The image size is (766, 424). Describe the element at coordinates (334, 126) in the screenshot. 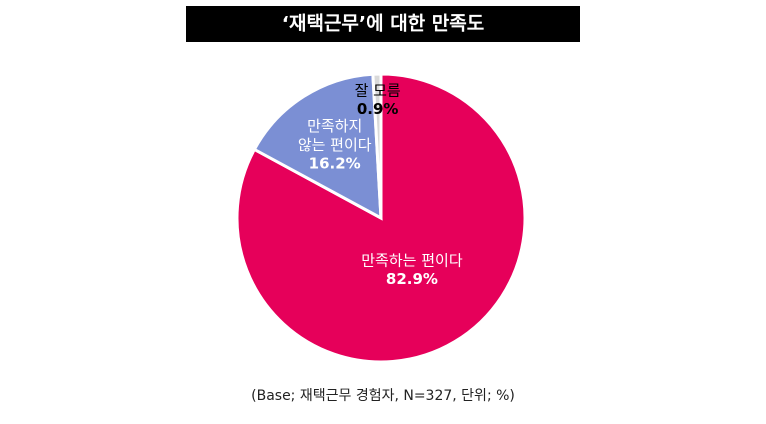

I see `slice-label-line: 만족하지` at that location.